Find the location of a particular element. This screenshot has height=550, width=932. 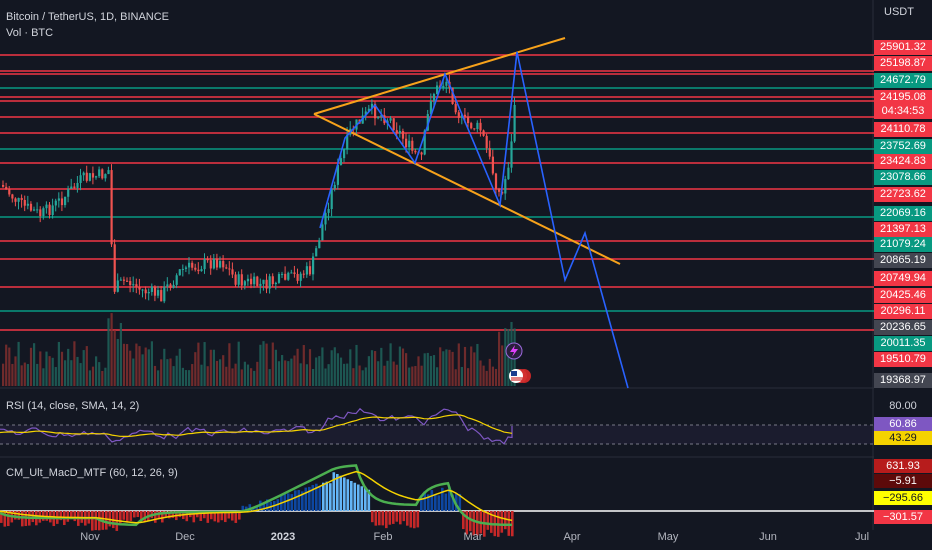

price-tag: 25901.32 is located at coordinates (903, 47).